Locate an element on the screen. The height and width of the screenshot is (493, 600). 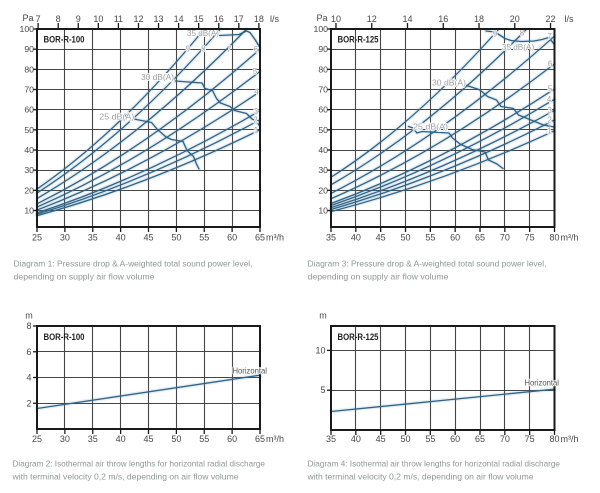
svg-text: 25 is located at coordinates (37, 439).